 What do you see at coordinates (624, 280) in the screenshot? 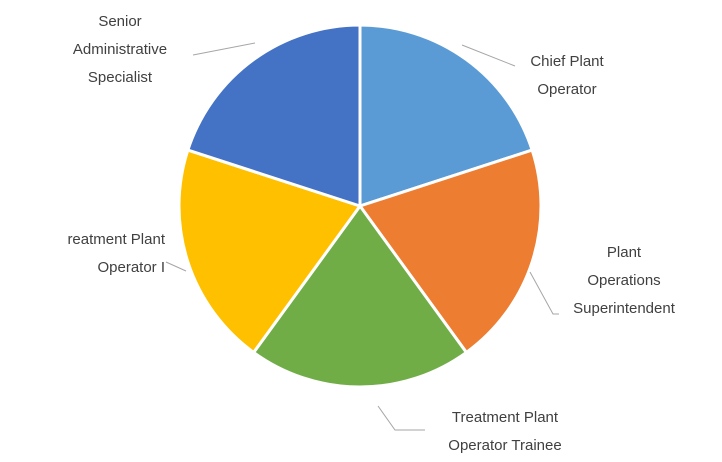
I see `slice-label: Plant Operations Superintendent` at bounding box center [624, 280].